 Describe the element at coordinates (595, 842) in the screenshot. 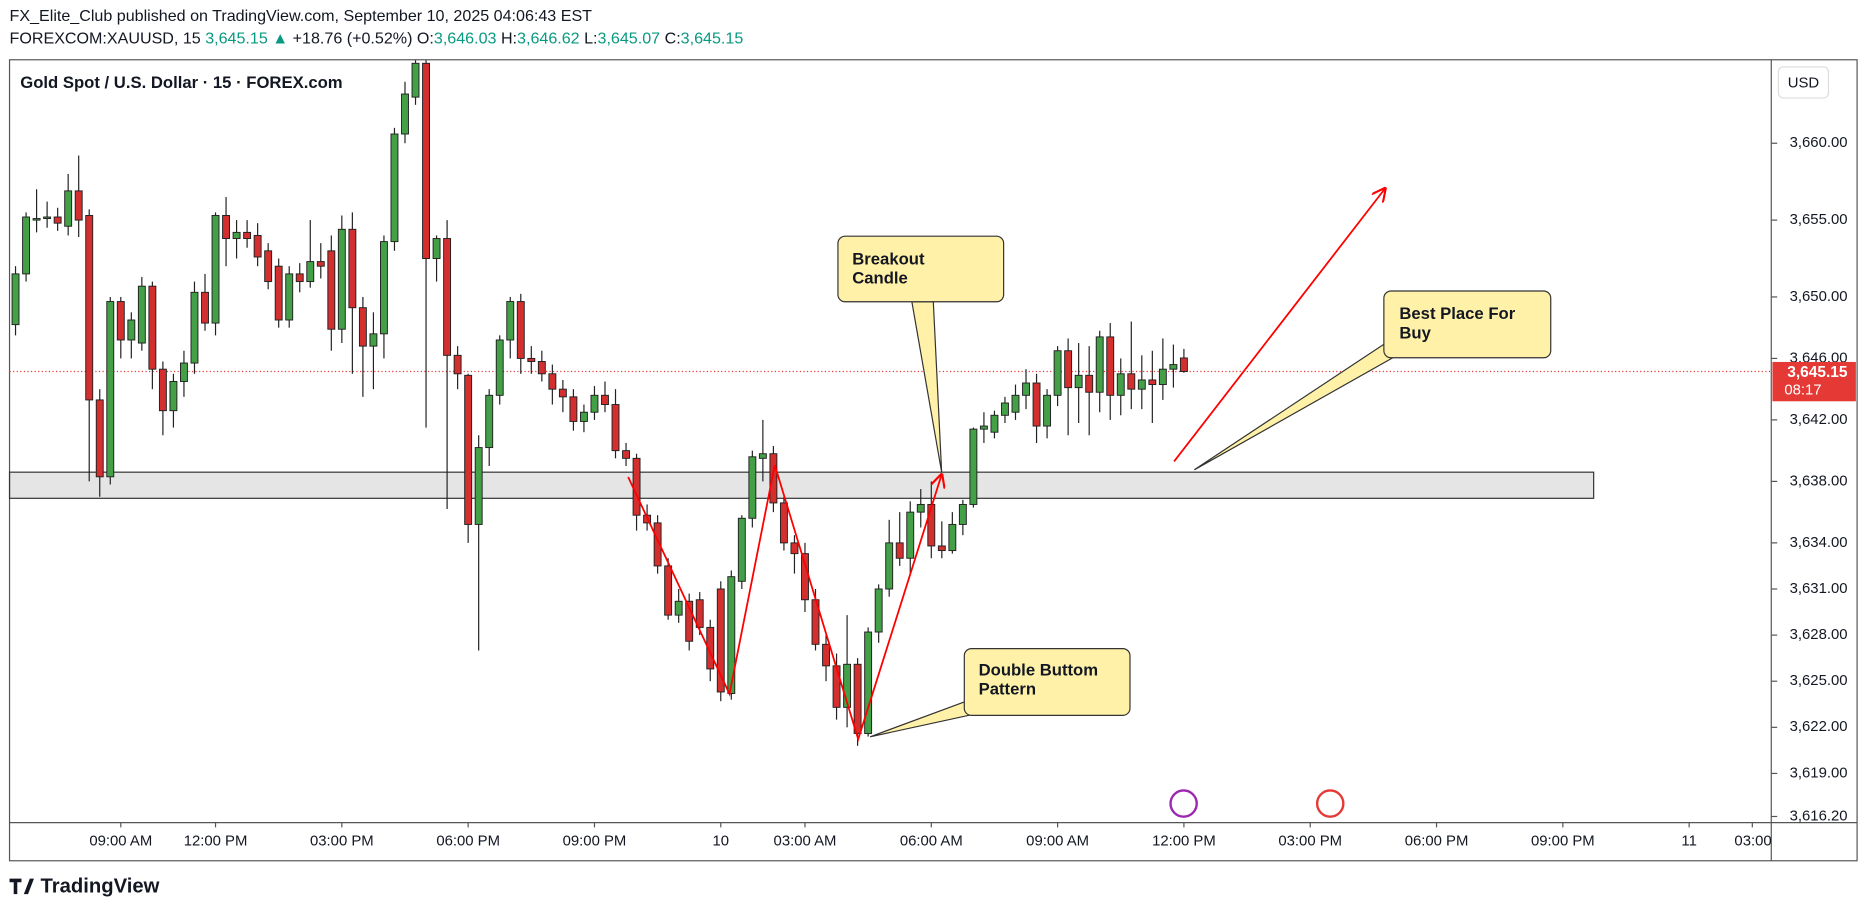

I see `x-tick-label: 09:00 PM` at that location.